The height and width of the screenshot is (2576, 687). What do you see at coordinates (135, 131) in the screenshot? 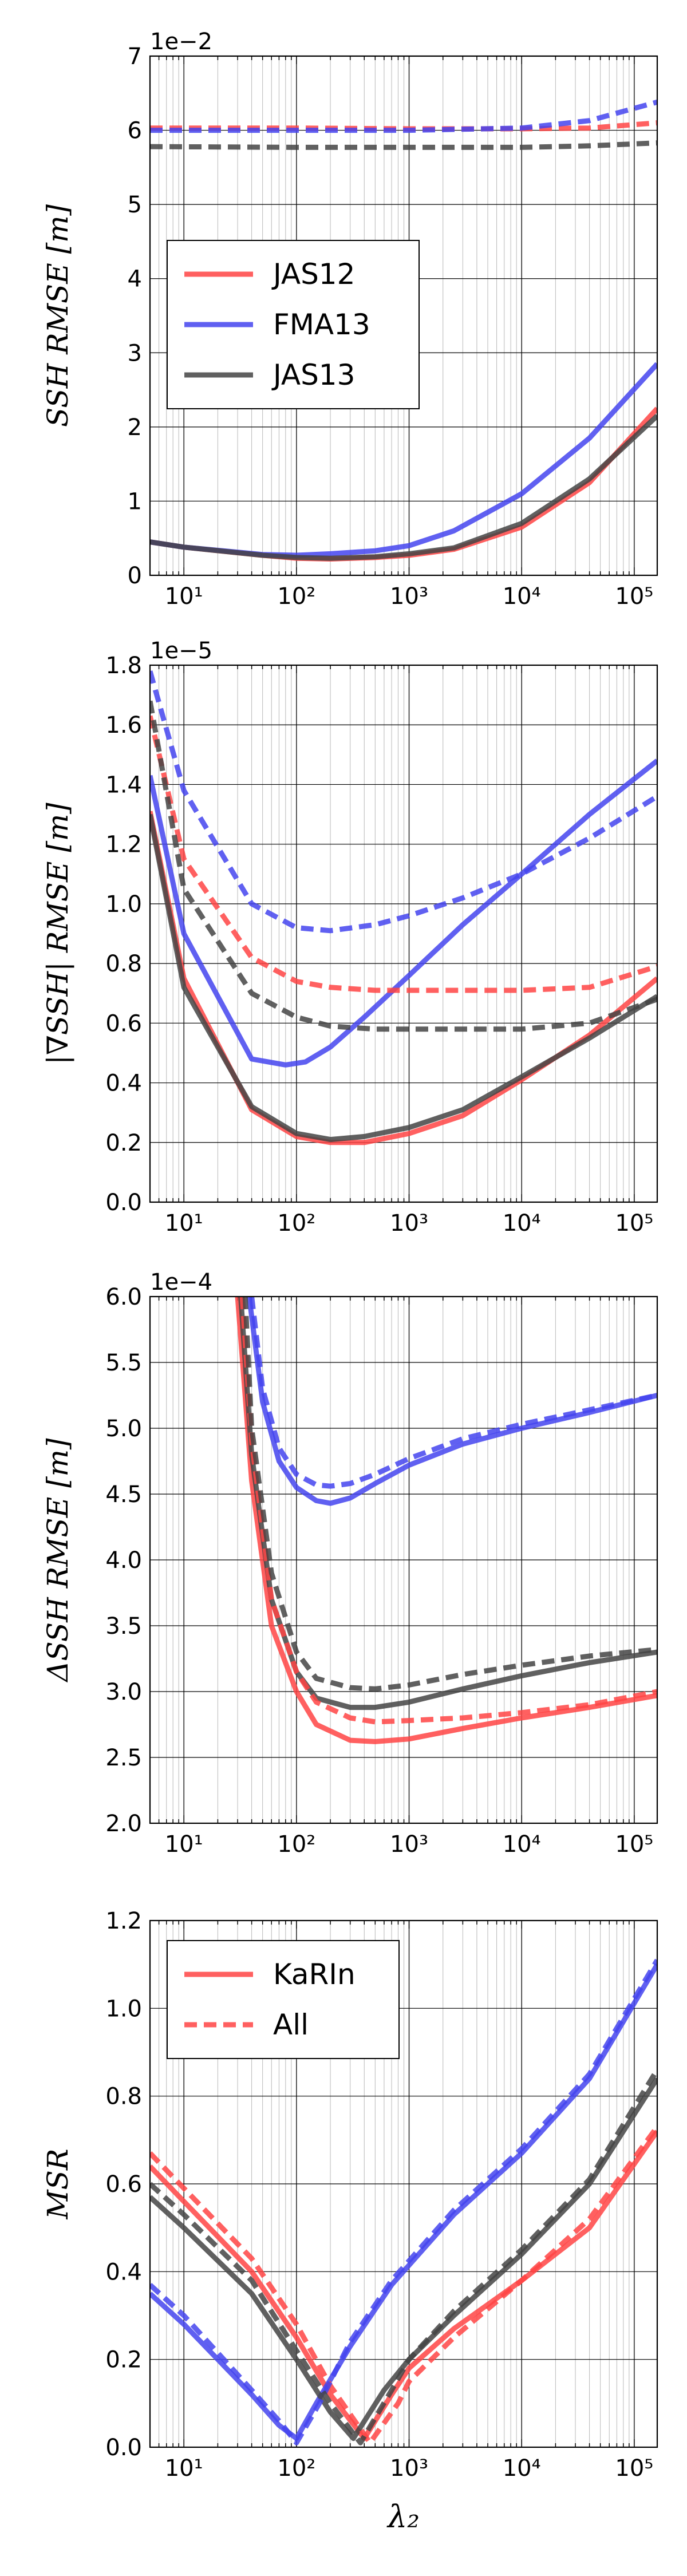
I see `y-tick-label: 6` at bounding box center [135, 131].